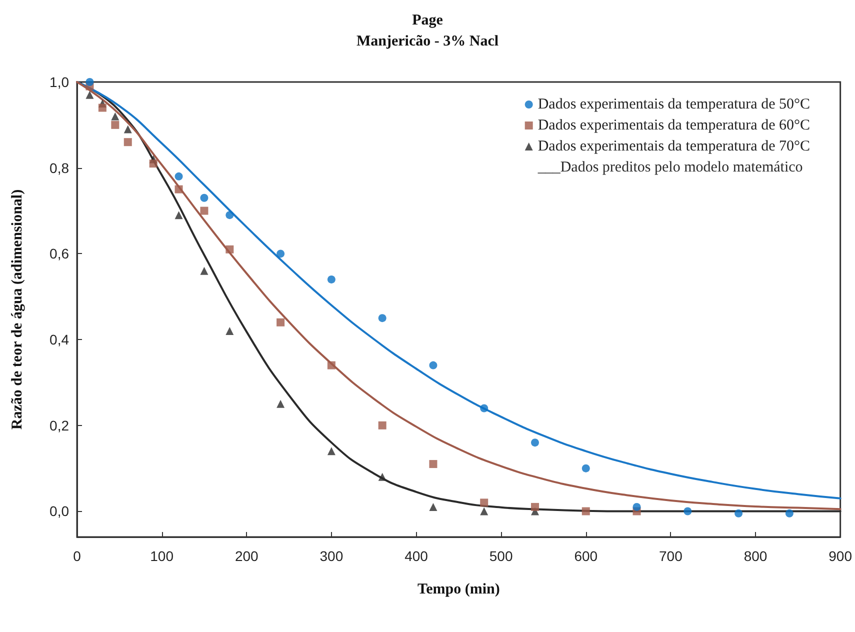 The width and height of the screenshot is (855, 632). I want to click on y-tick-label: 1,0, so click(60, 82).